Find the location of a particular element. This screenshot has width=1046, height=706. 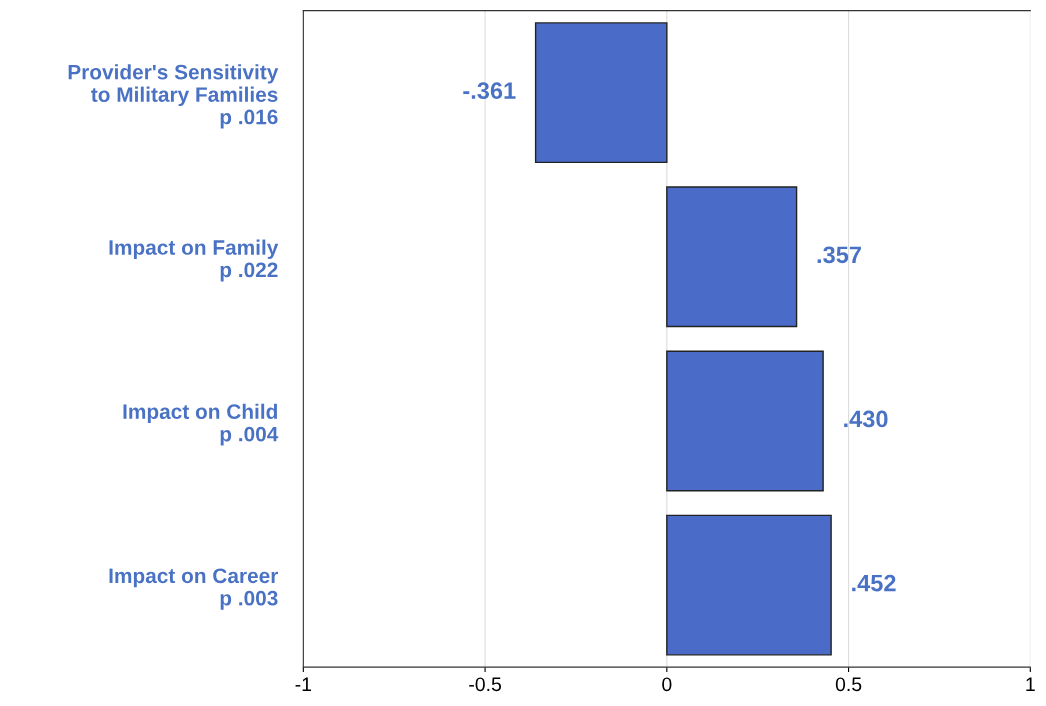

x-tick-label: 0 is located at coordinates (667, 684).